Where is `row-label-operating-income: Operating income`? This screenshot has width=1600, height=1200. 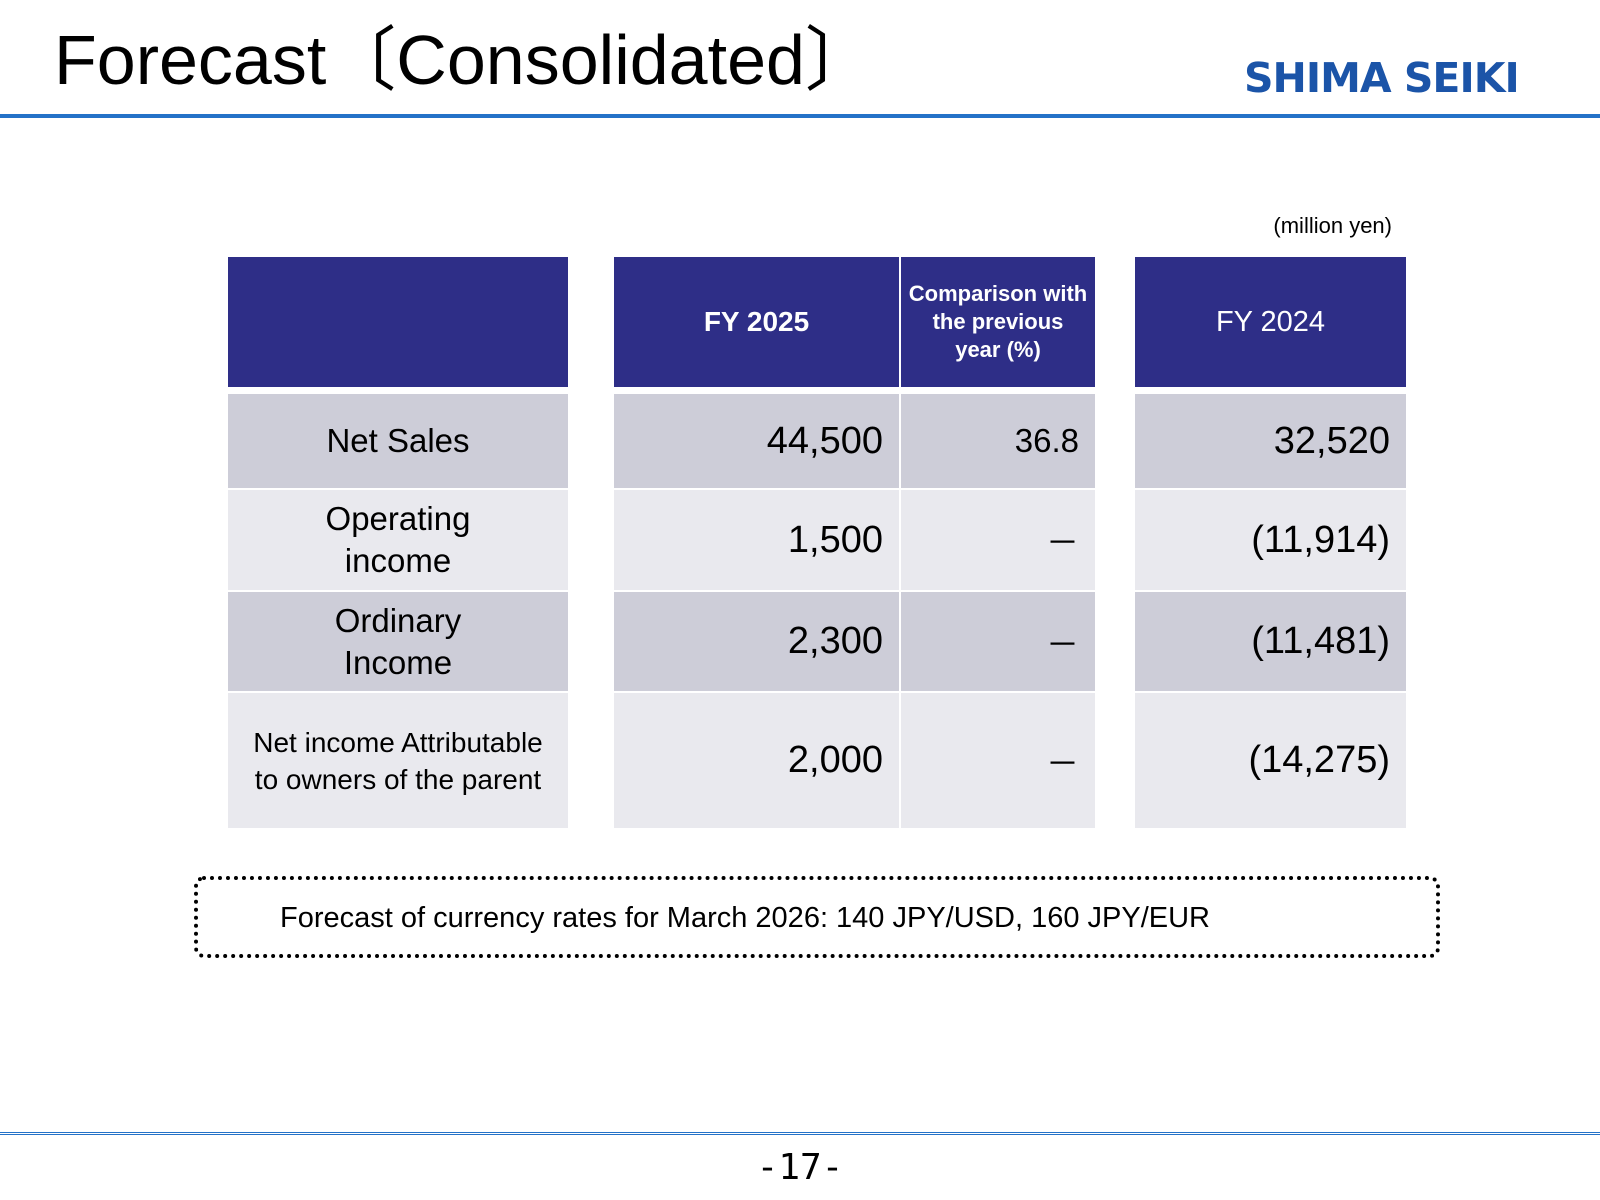 row-label-operating-income: Operating income is located at coordinates (398, 540).